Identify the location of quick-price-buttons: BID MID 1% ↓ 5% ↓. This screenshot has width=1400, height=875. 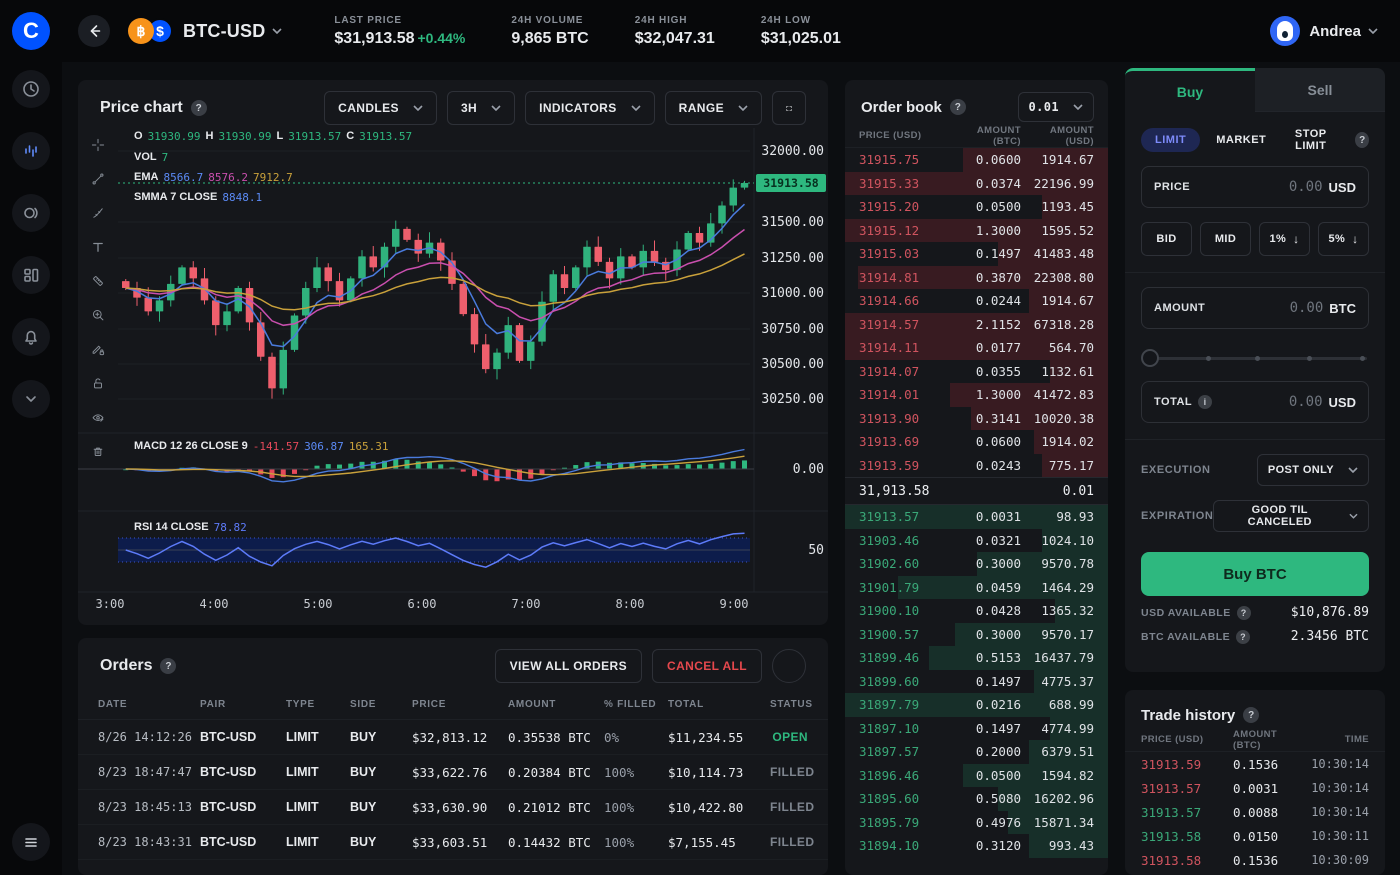
(1255, 239).